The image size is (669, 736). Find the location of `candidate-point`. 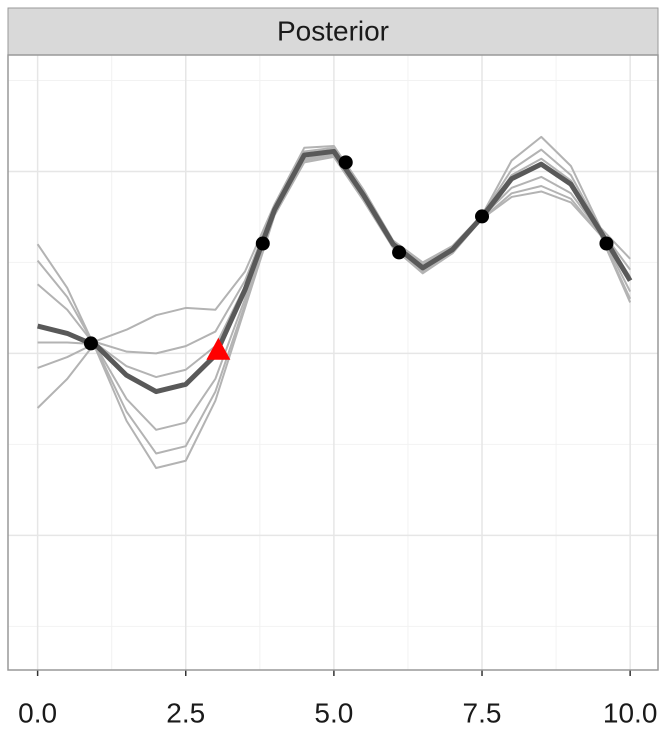

candidate-point is located at coordinates (218, 348).